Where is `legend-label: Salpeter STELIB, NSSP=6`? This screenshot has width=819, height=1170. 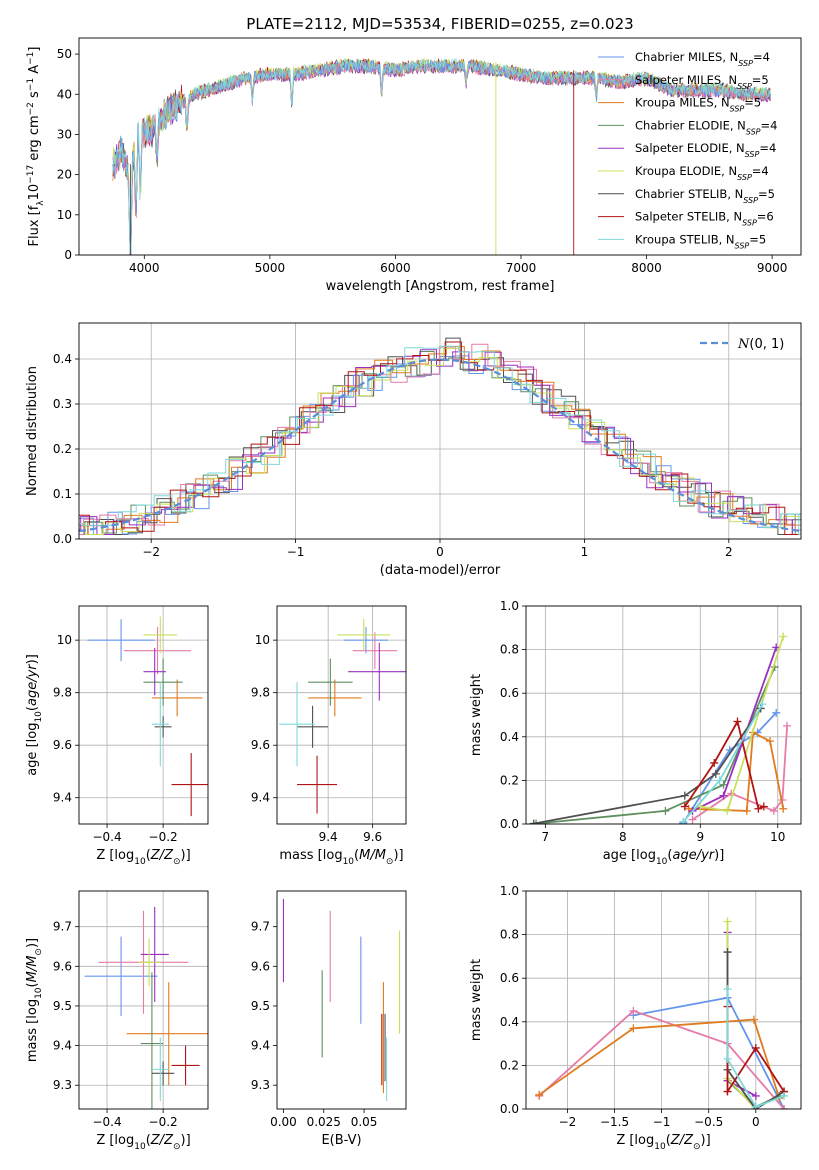
legend-label: Salpeter STELIB, NSSP=6 is located at coordinates (704, 219).